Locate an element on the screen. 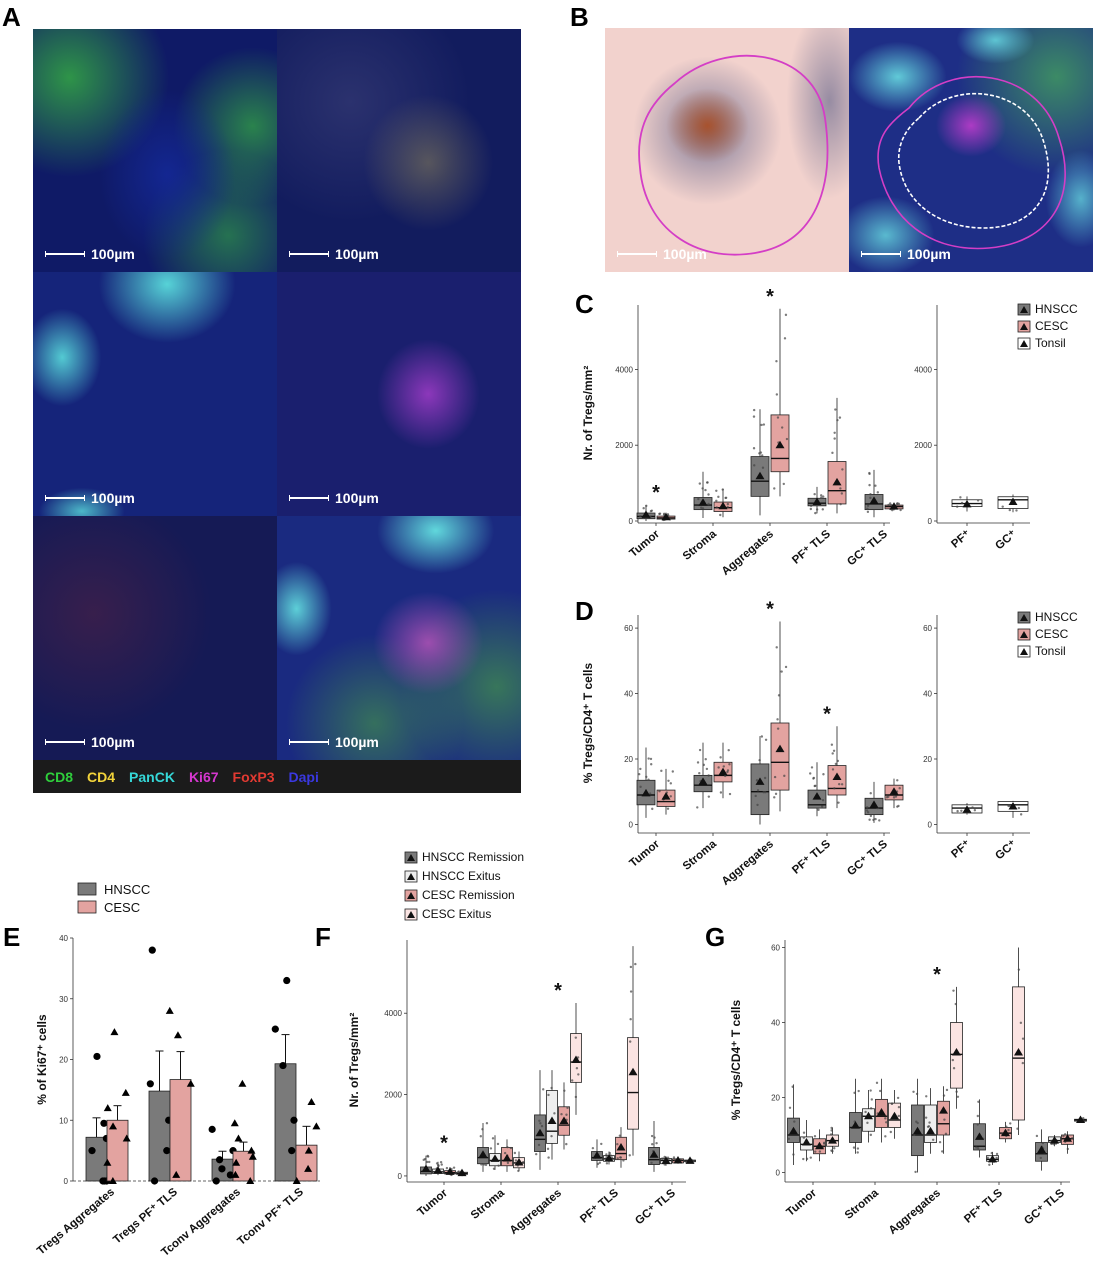  x-tick-label-gc-tls: GC⁺ TLS is located at coordinates (1044, 1207).